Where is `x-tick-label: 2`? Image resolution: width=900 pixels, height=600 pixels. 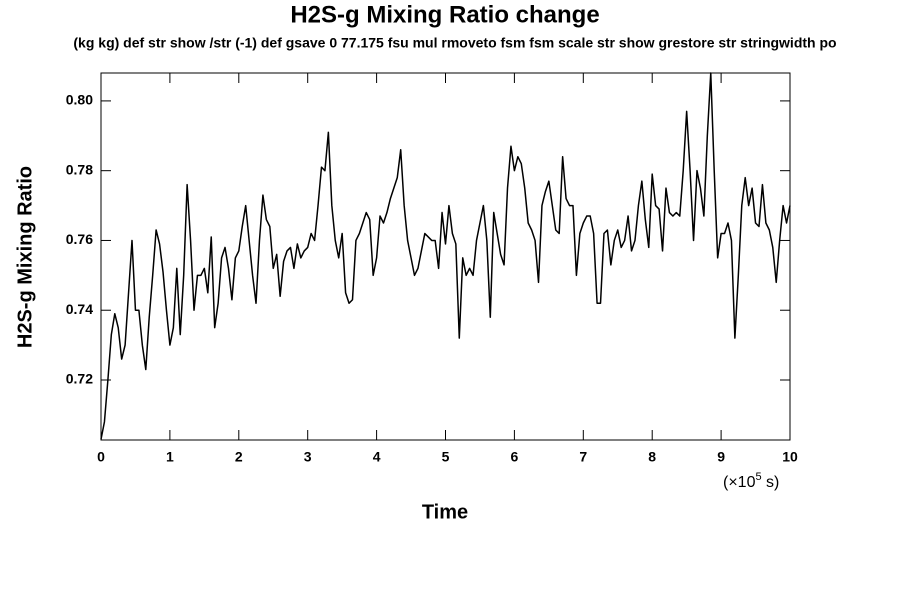
x-tick-label: 2 is located at coordinates (239, 457).